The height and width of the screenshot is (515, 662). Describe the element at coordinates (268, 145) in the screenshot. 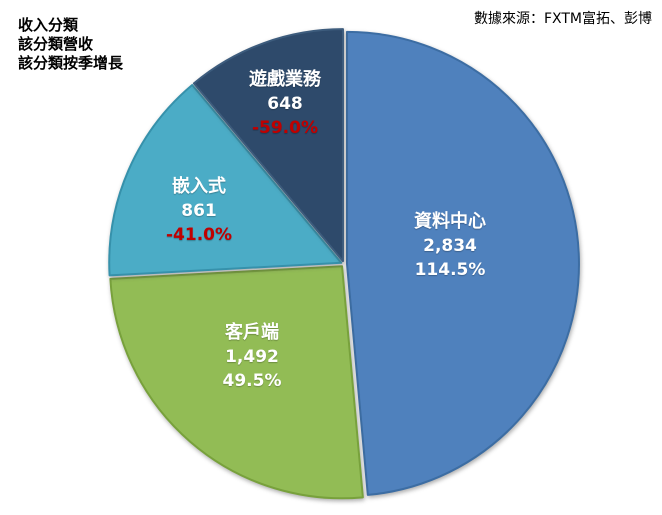

I see `pie-slice-gaming` at that location.